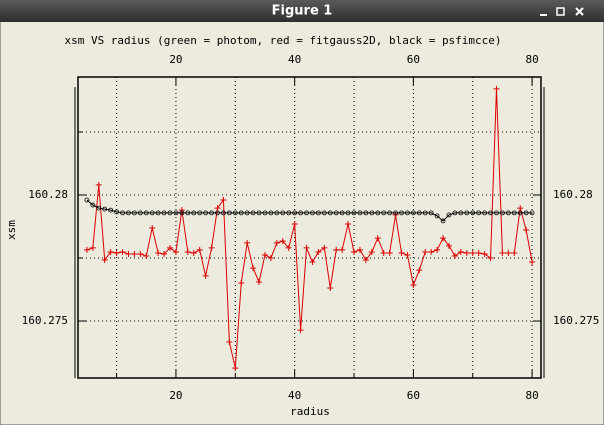 Image resolution: width=604 pixels, height=425 pixels. Describe the element at coordinates (413, 395) in the screenshot. I see `x-tick-label: 60` at that location.